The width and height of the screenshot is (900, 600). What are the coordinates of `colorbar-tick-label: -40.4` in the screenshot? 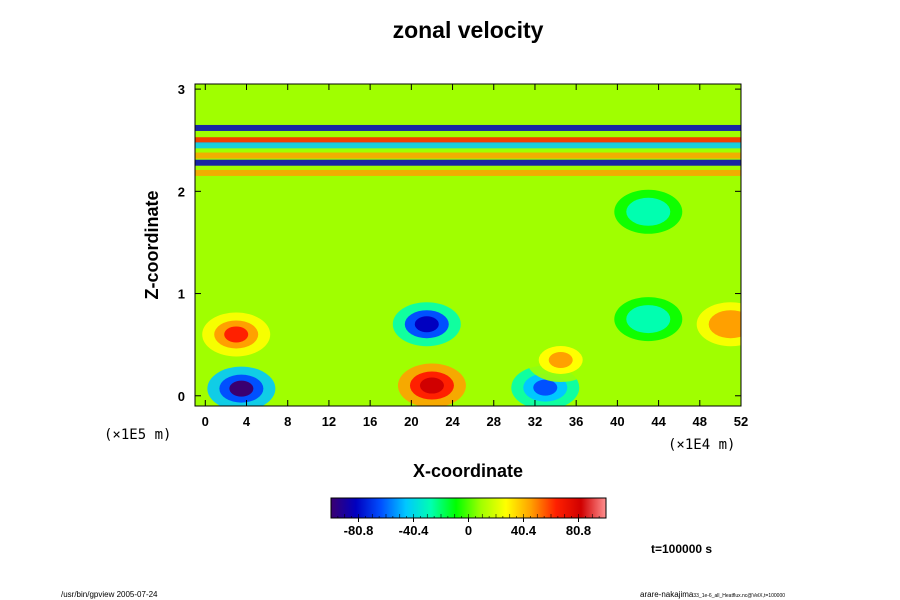 It's located at (414, 530).